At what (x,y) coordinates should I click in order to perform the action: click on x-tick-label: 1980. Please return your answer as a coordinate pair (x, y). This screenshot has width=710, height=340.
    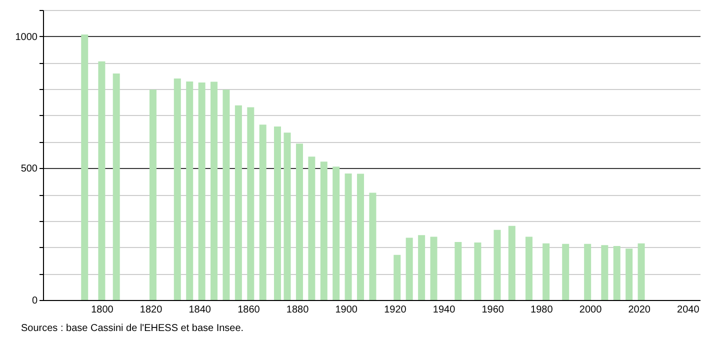
    Looking at the image, I should click on (542, 310).